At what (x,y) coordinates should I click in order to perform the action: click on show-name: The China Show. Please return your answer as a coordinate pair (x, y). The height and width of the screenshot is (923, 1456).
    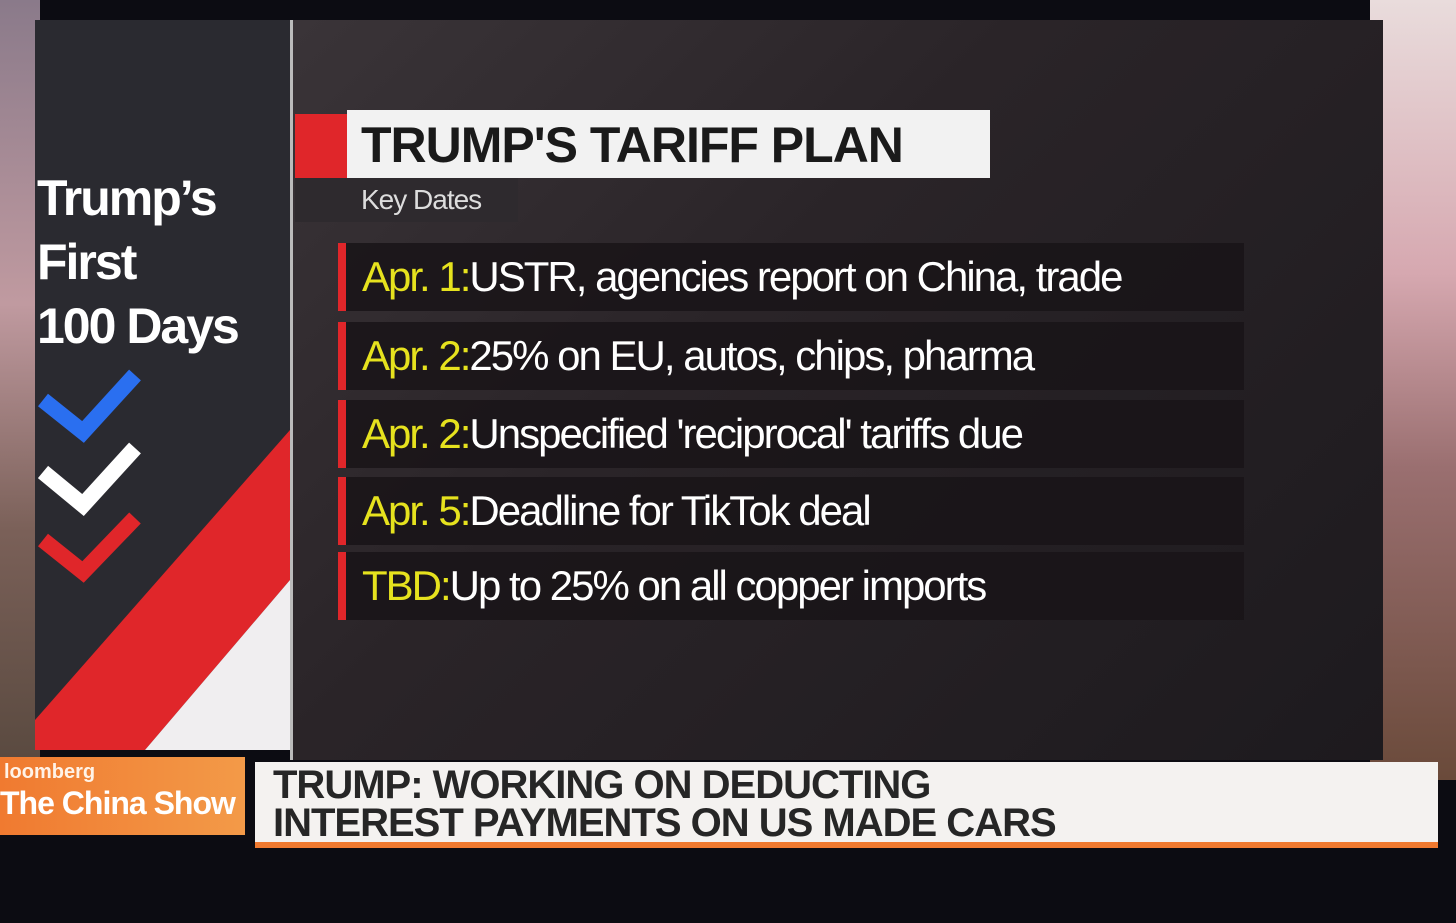
    Looking at the image, I should click on (118, 803).